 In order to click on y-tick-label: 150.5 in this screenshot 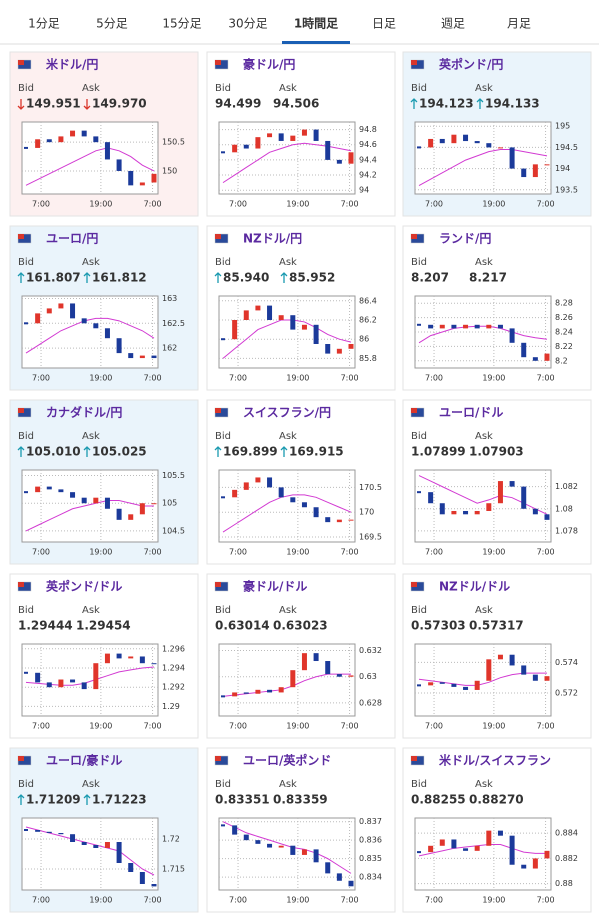, I will do `click(173, 142)`.